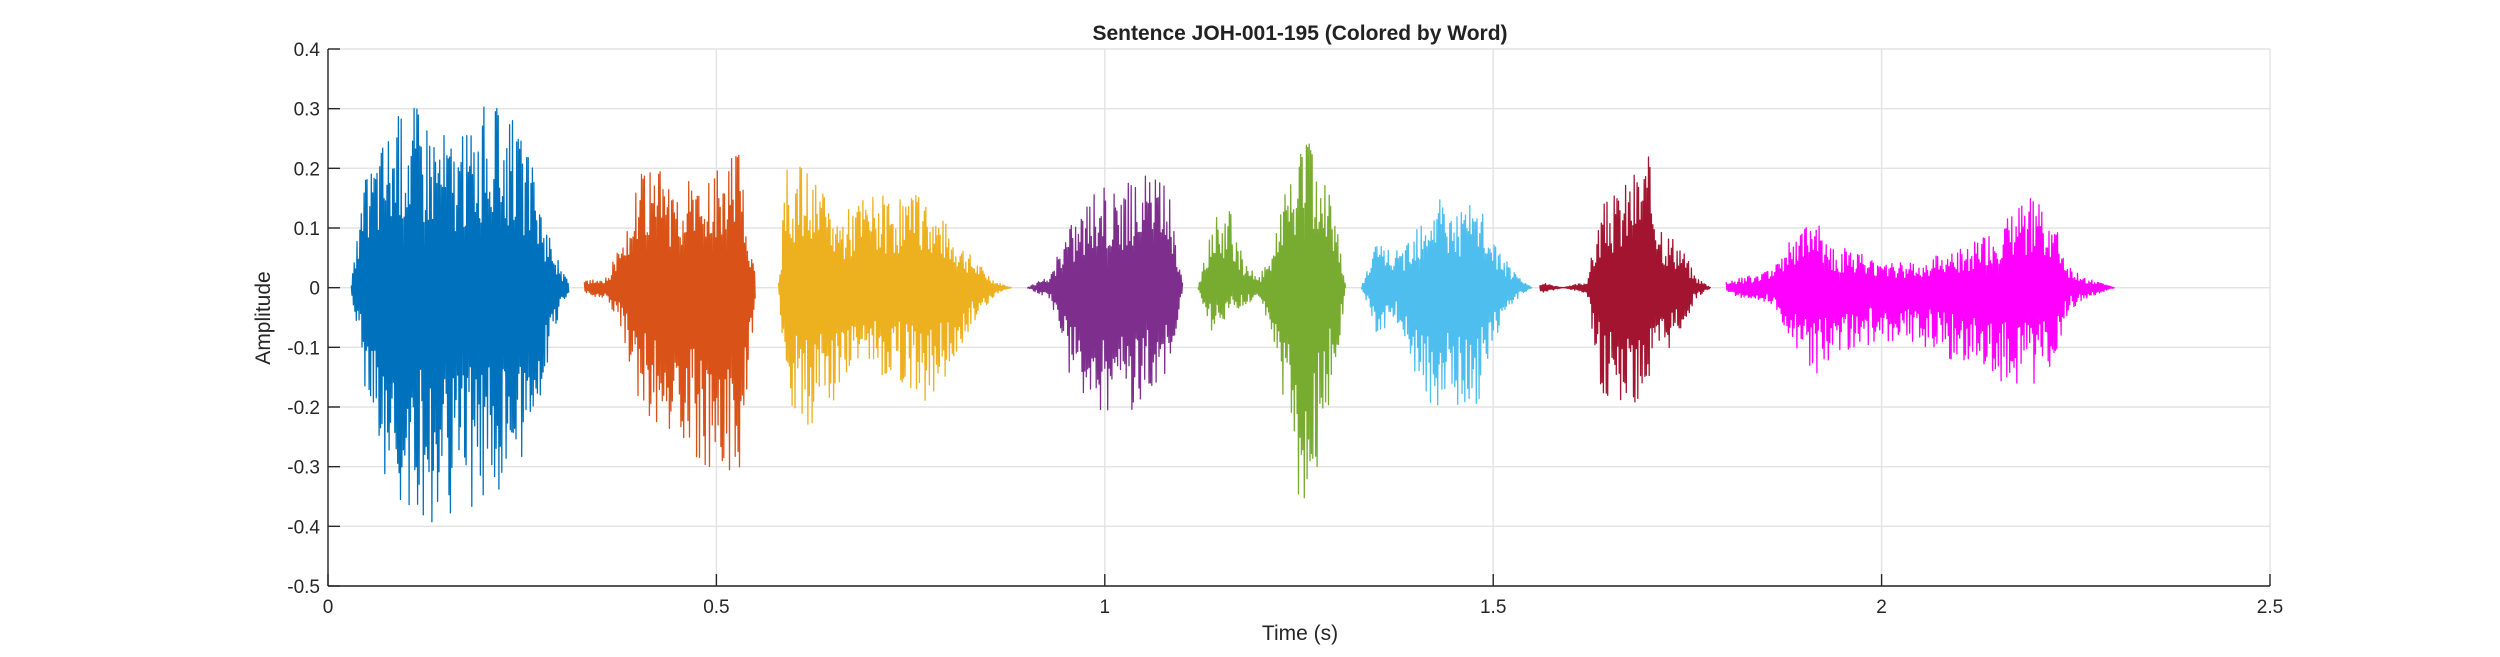 The height and width of the screenshot is (657, 2500). I want to click on y-tick-label: 0.3, so click(307, 110).